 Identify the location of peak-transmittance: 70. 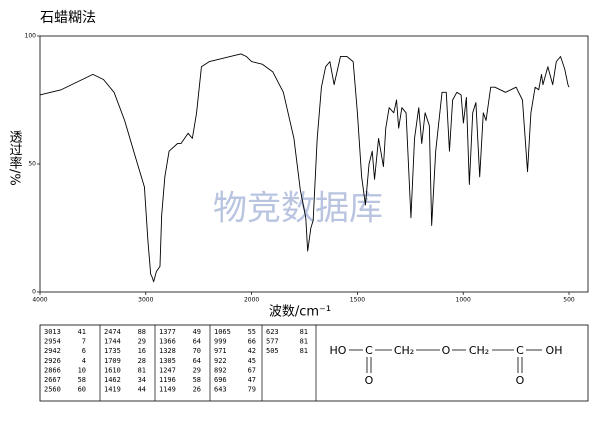
(197, 351).